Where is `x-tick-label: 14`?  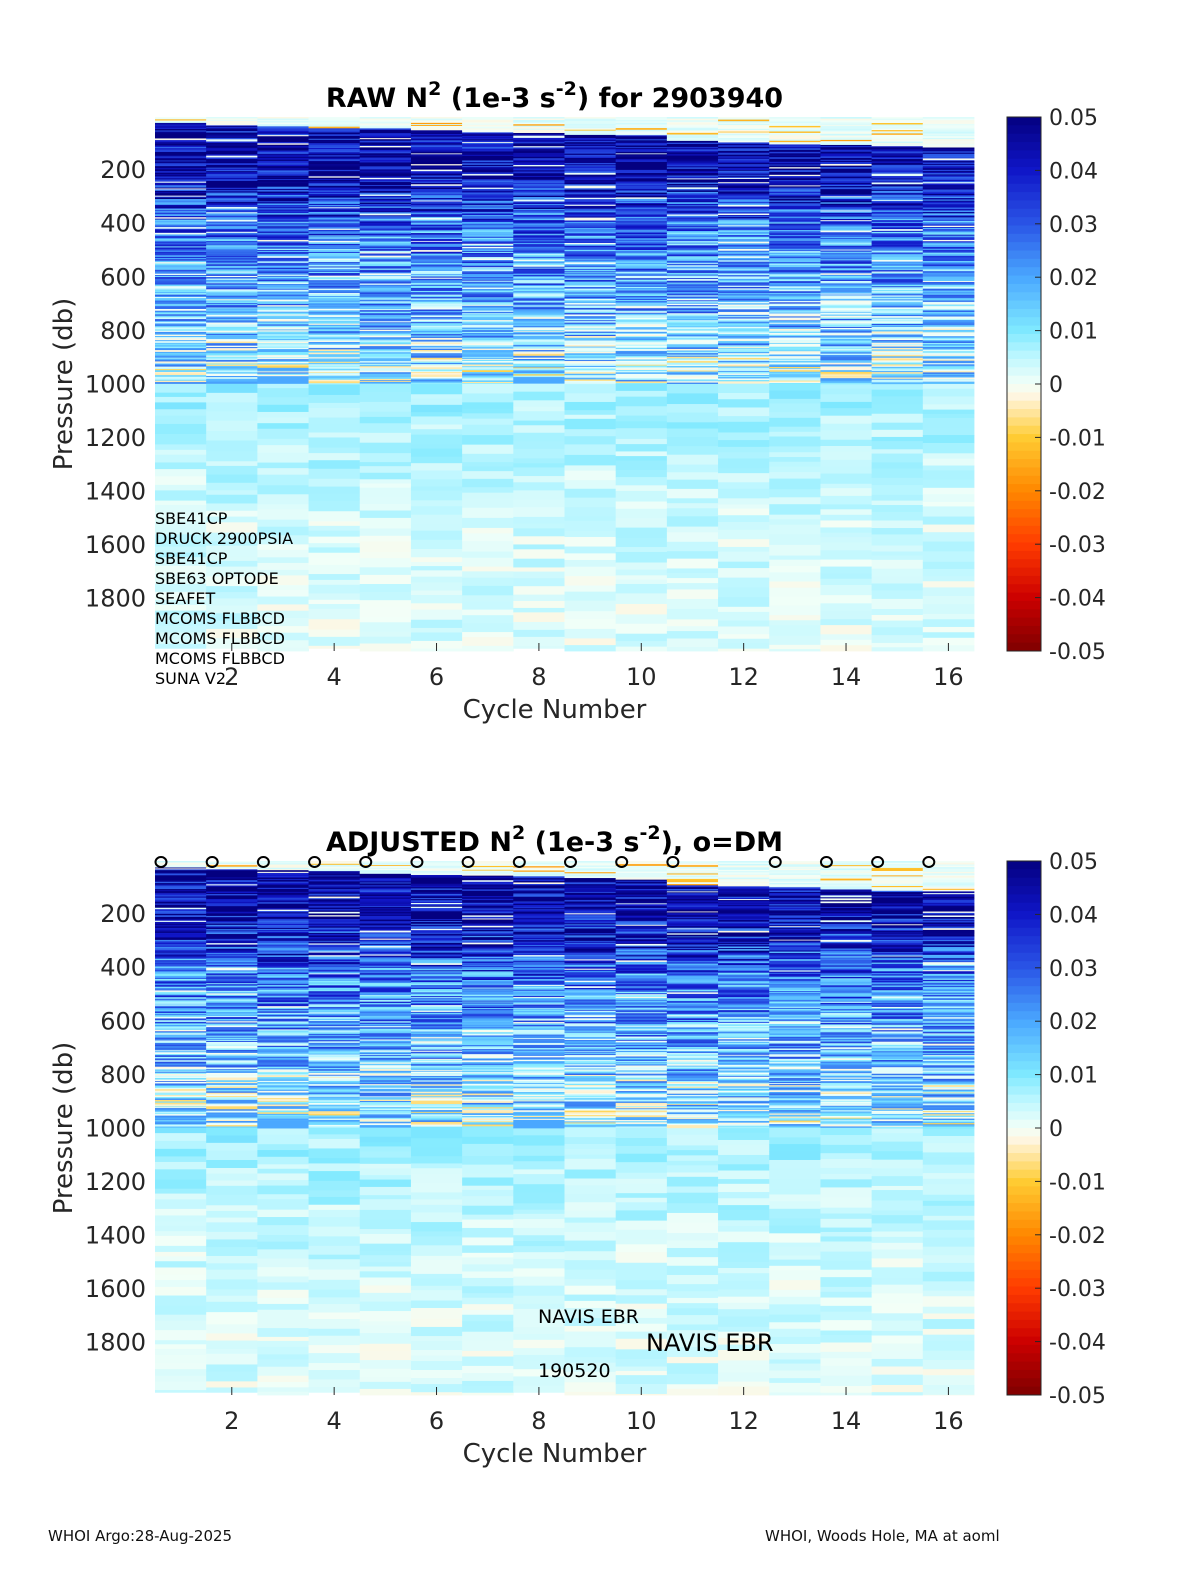
x-tick-label: 14 is located at coordinates (846, 677).